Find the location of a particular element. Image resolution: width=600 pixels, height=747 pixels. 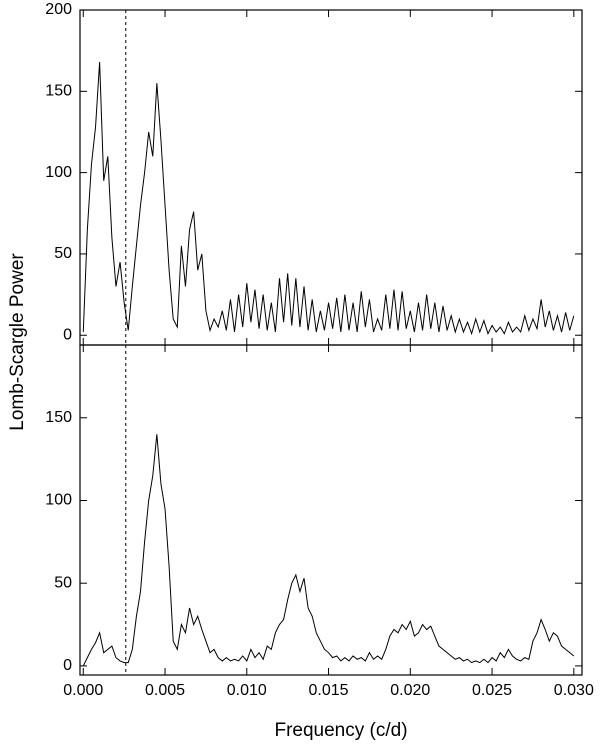

x-tick-label: 0.025 is located at coordinates (492, 690).